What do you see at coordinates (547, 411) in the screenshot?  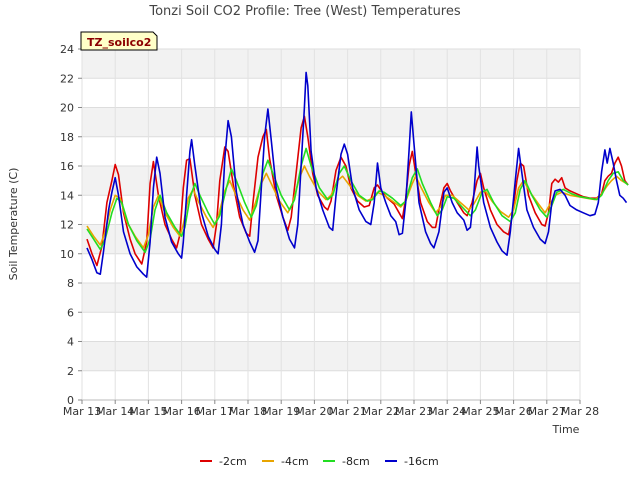 I see `x-tick-label: Mar 27` at bounding box center [547, 411].